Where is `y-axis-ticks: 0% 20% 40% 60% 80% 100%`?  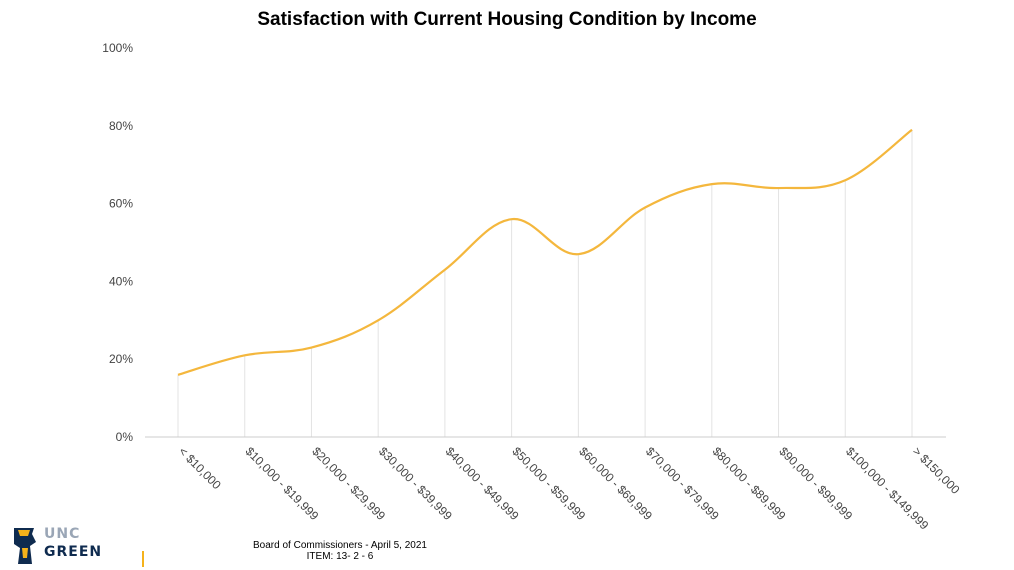
y-axis-ticks: 0% 20% 40% 60% 80% 100% is located at coordinates (117, 242).